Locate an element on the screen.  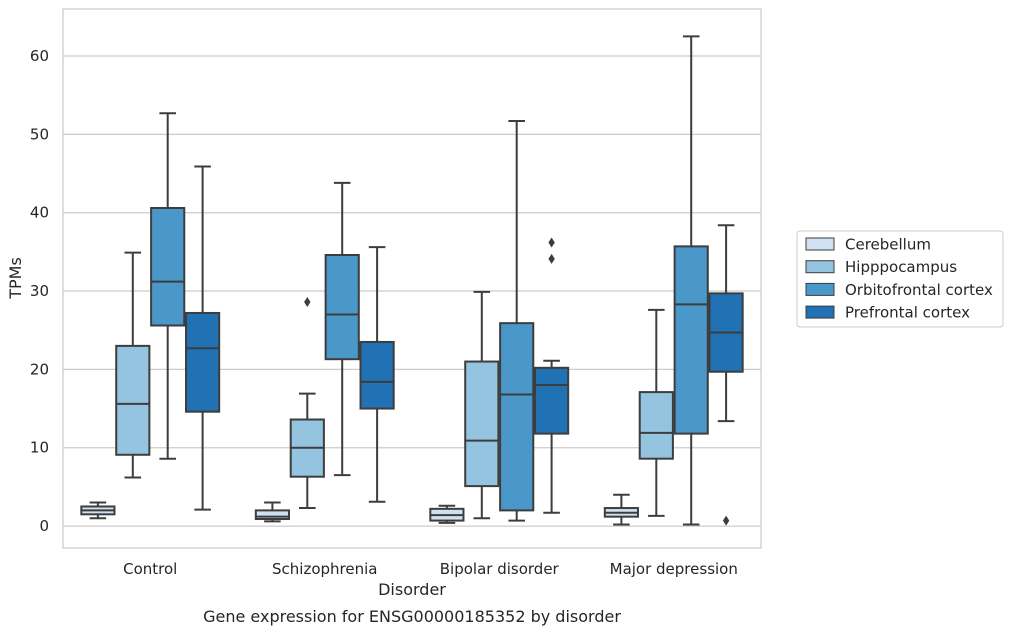
x-tick-label: Major depression is located at coordinates (674, 569).